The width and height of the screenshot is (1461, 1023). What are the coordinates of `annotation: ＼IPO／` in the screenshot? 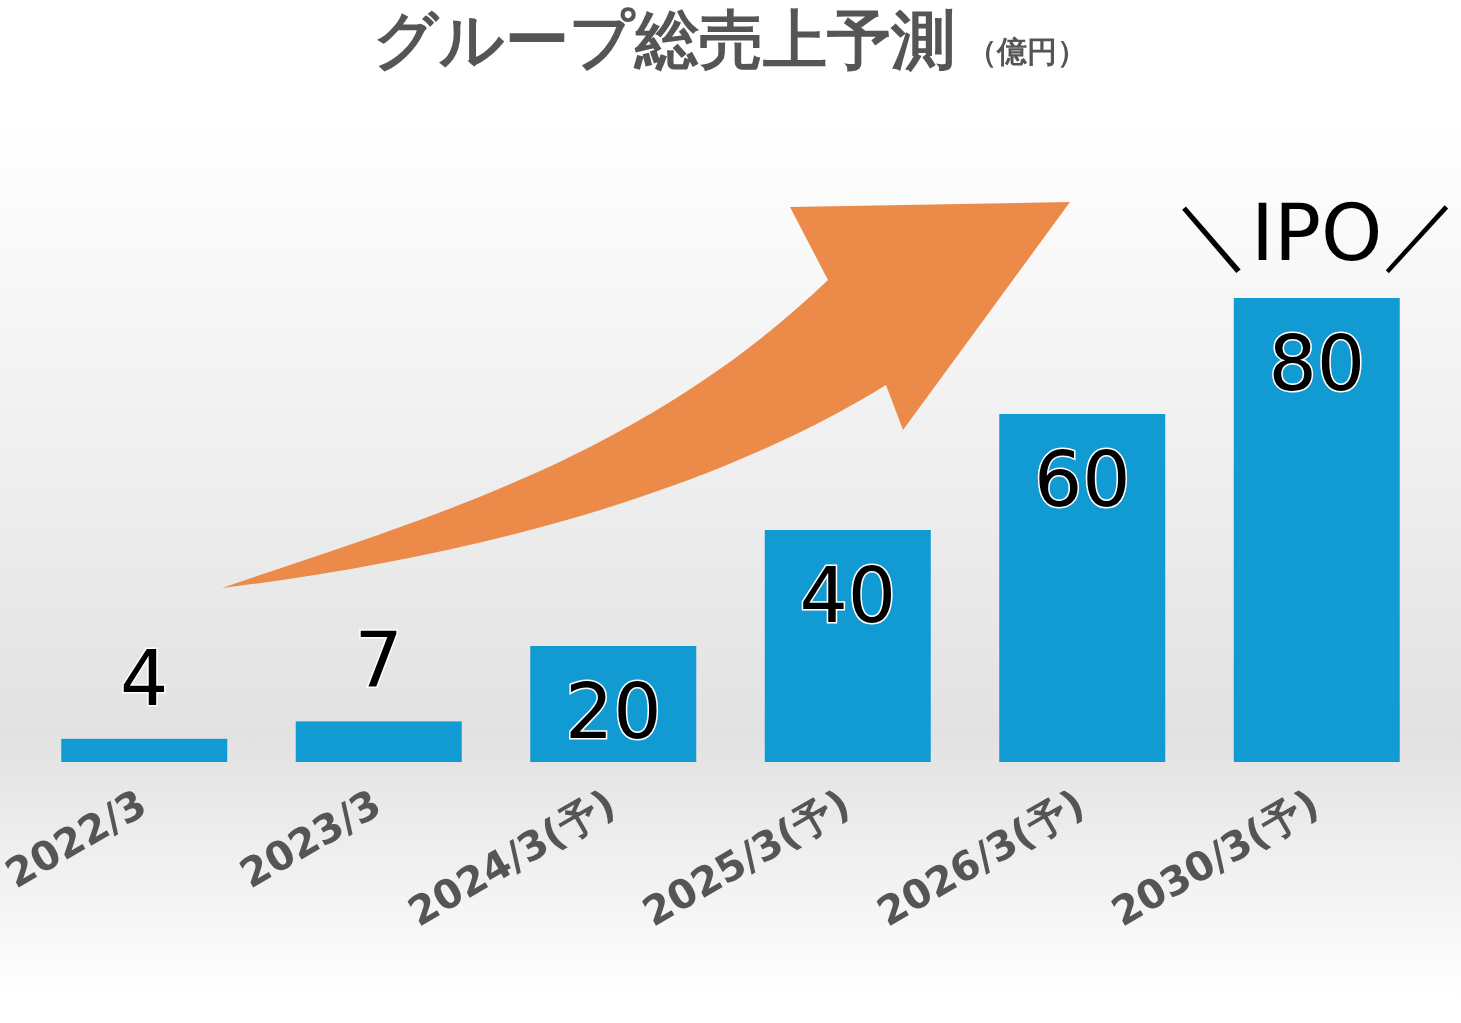 It's located at (1317, 233).